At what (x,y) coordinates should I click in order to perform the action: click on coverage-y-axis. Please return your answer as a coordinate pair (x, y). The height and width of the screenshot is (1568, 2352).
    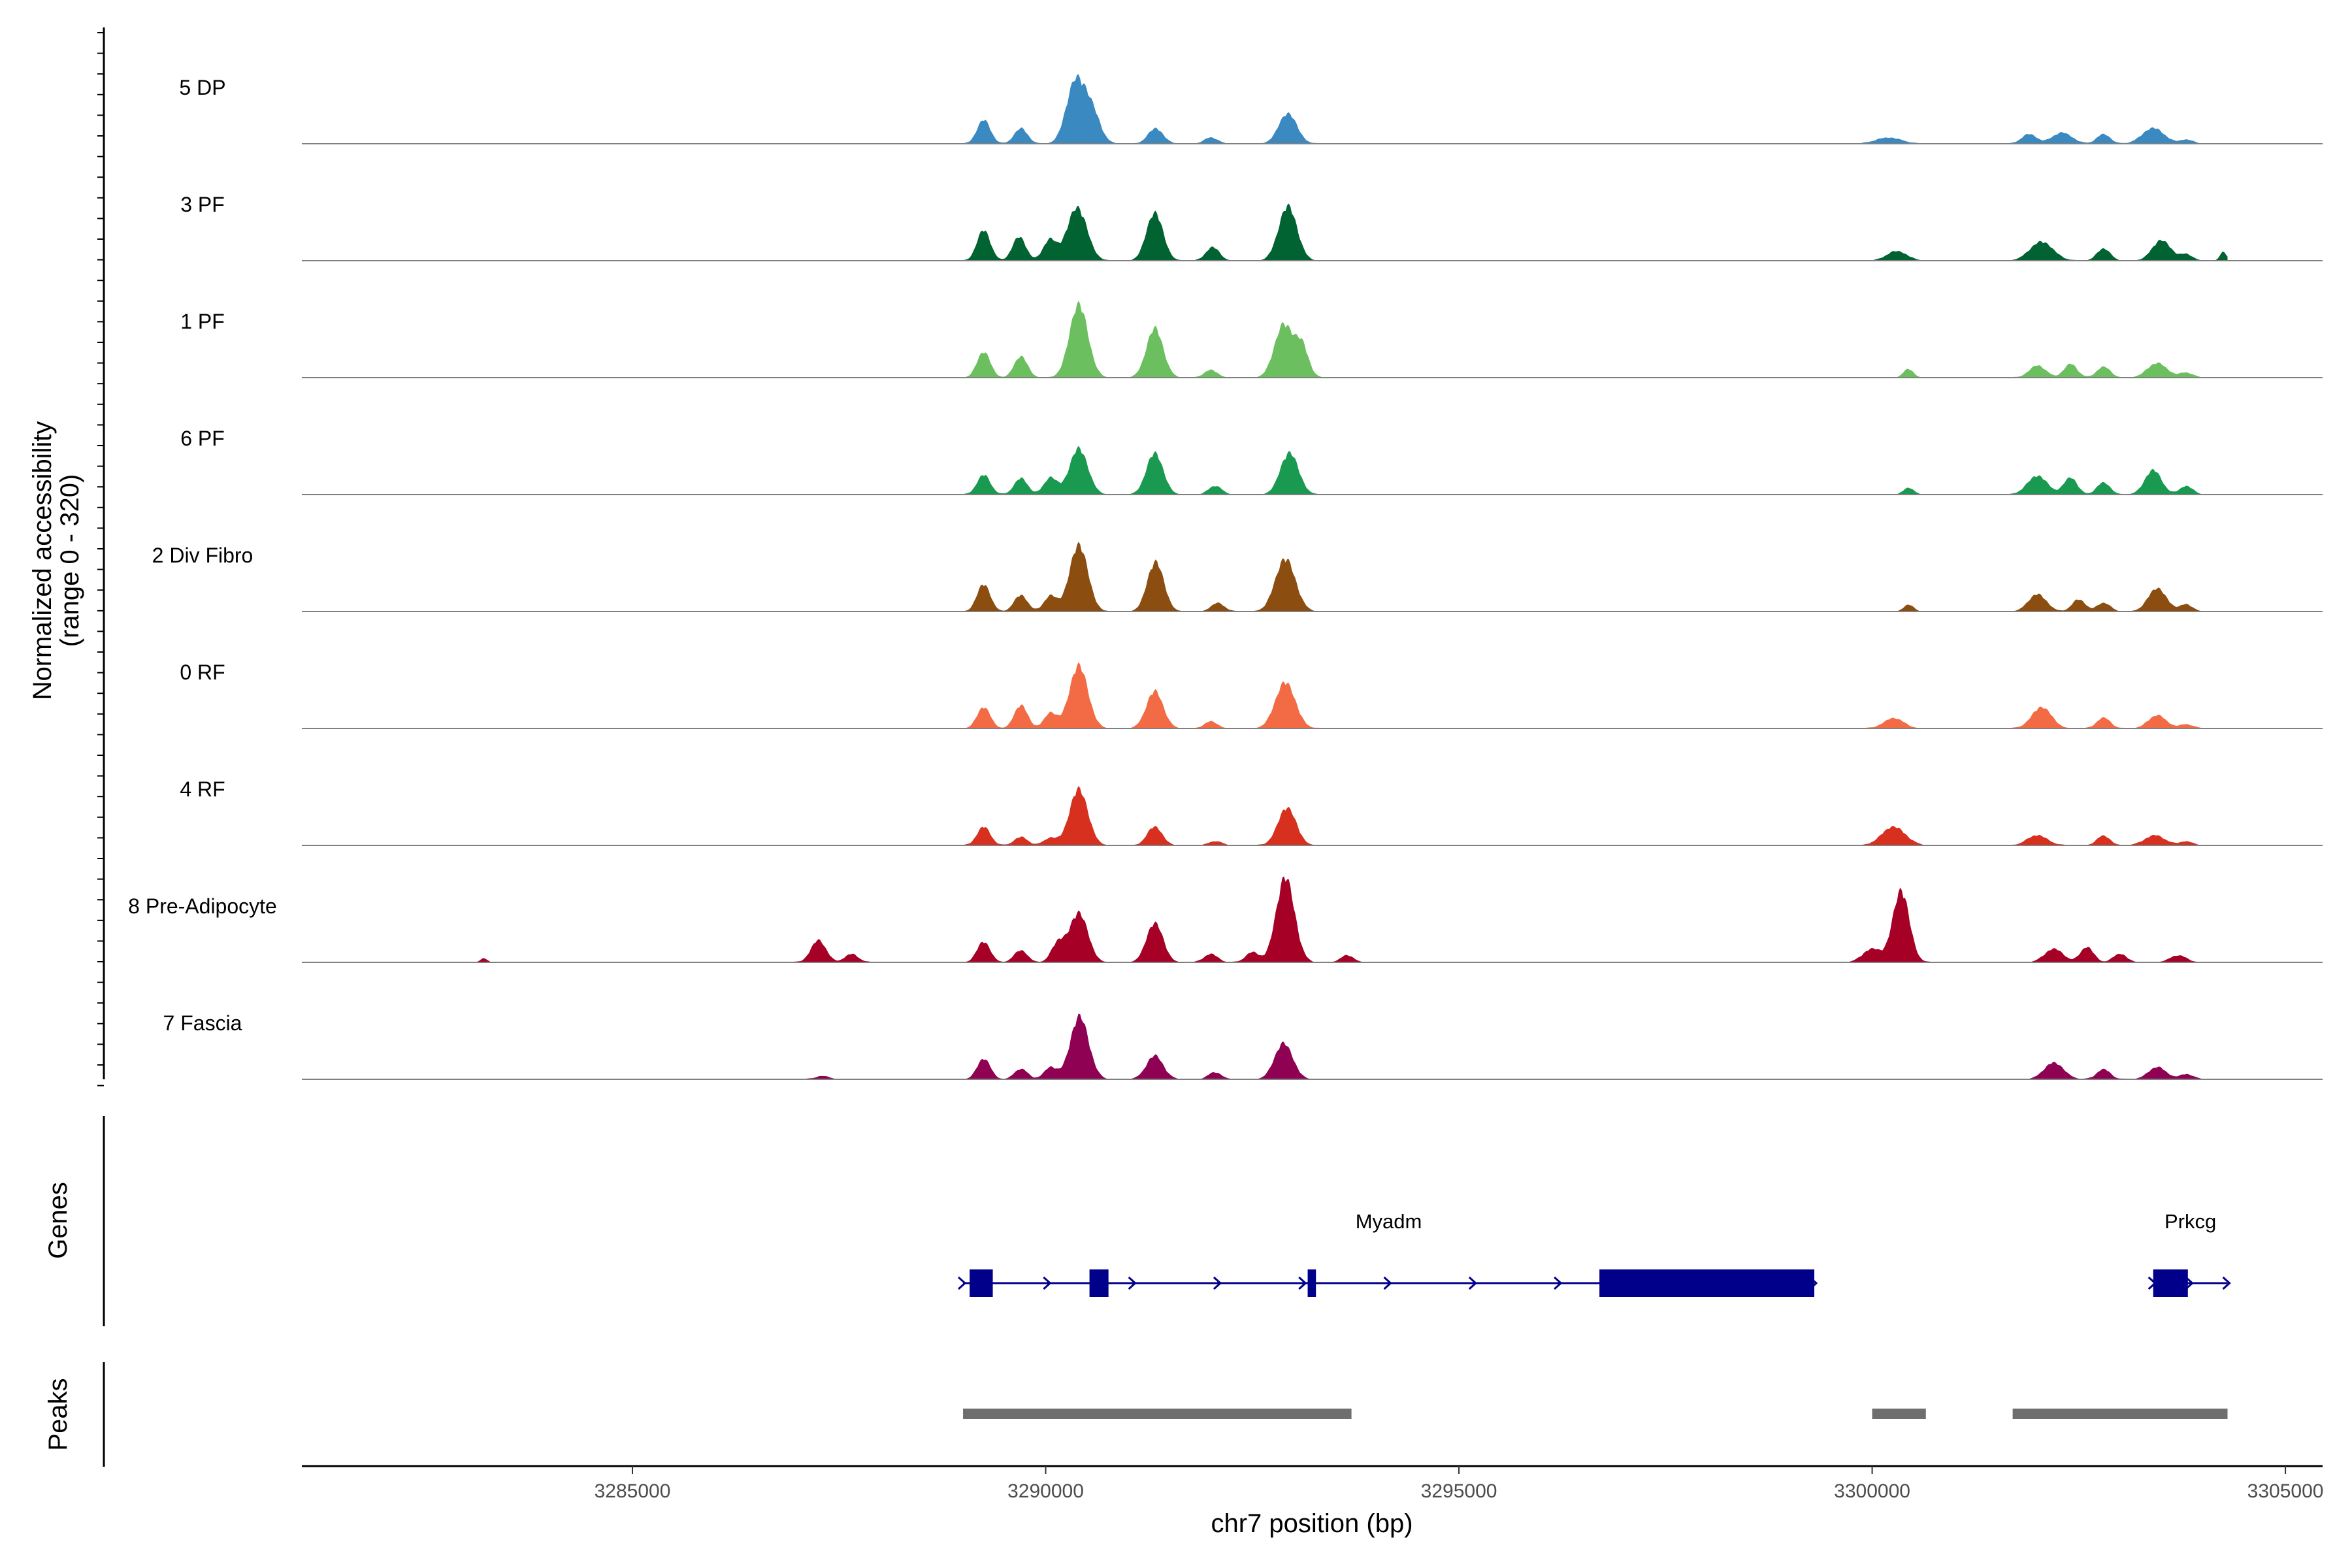
    Looking at the image, I should click on (101, 556).